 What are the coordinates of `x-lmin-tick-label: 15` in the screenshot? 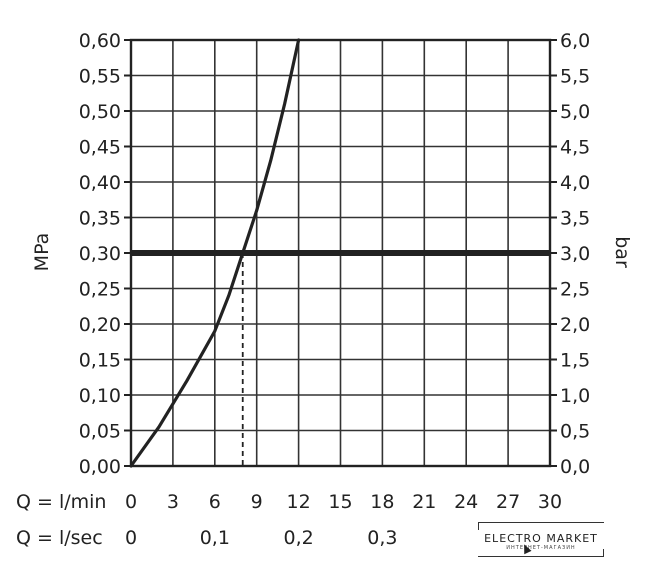 It's located at (340, 502).